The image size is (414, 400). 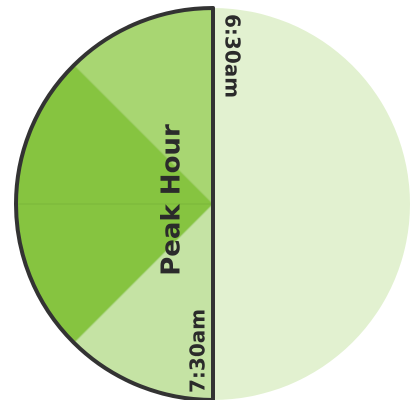 I want to click on end-time-label: 7:30am, so click(x=198, y=351).